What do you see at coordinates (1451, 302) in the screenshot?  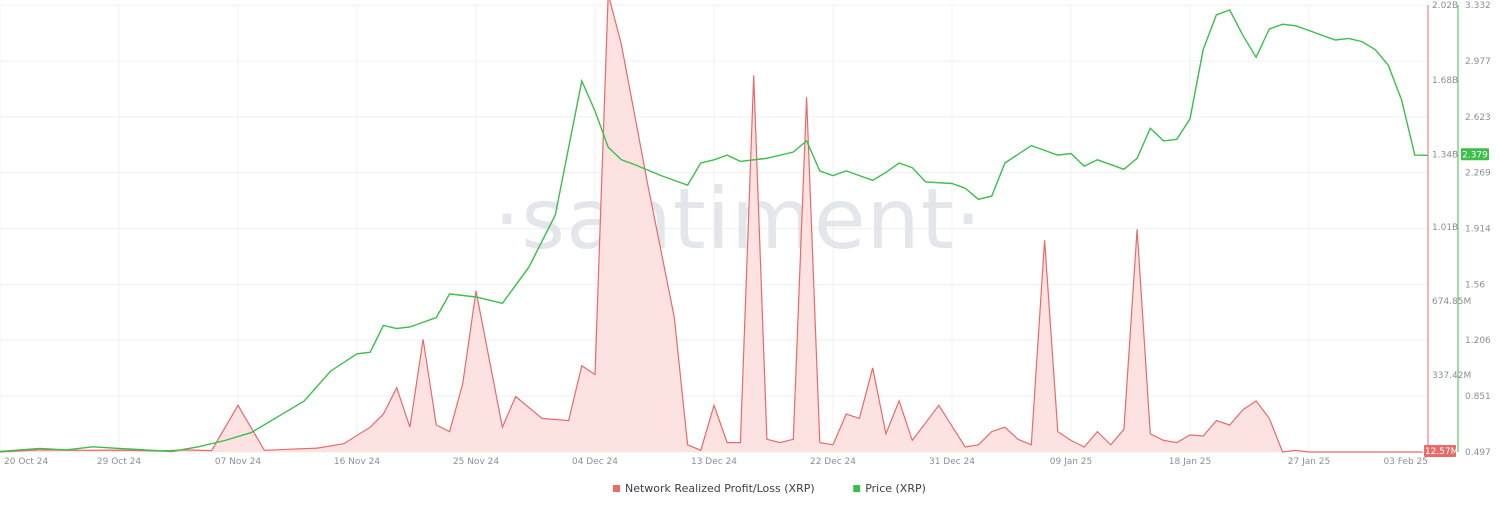 I see `left-axis-tick-label: 674.85M` at bounding box center [1451, 302].